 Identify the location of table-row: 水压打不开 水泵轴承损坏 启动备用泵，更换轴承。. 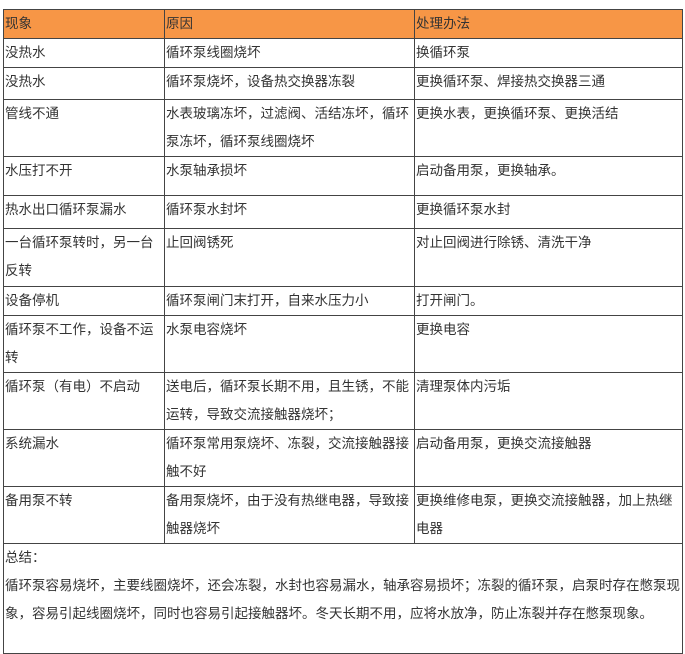
(343, 176).